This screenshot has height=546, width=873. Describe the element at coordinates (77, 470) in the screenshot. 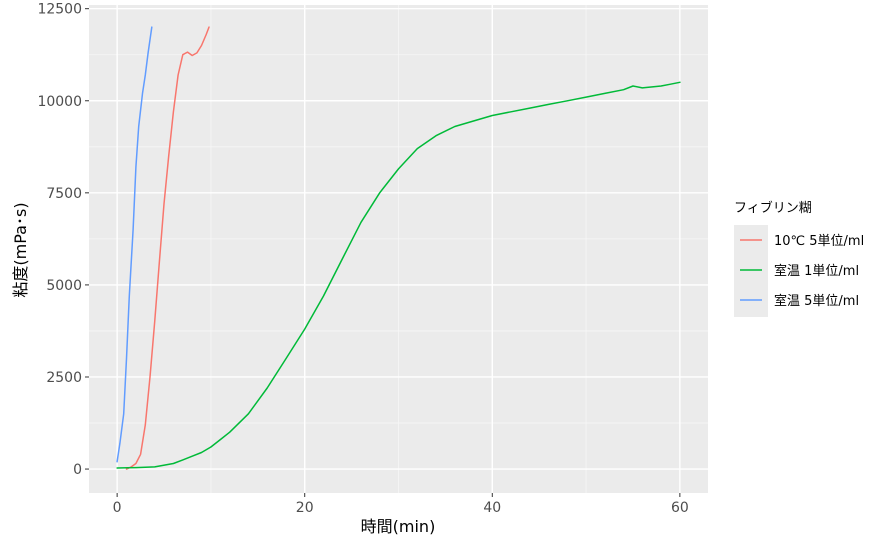

I see `y-tick-label: 0` at that location.